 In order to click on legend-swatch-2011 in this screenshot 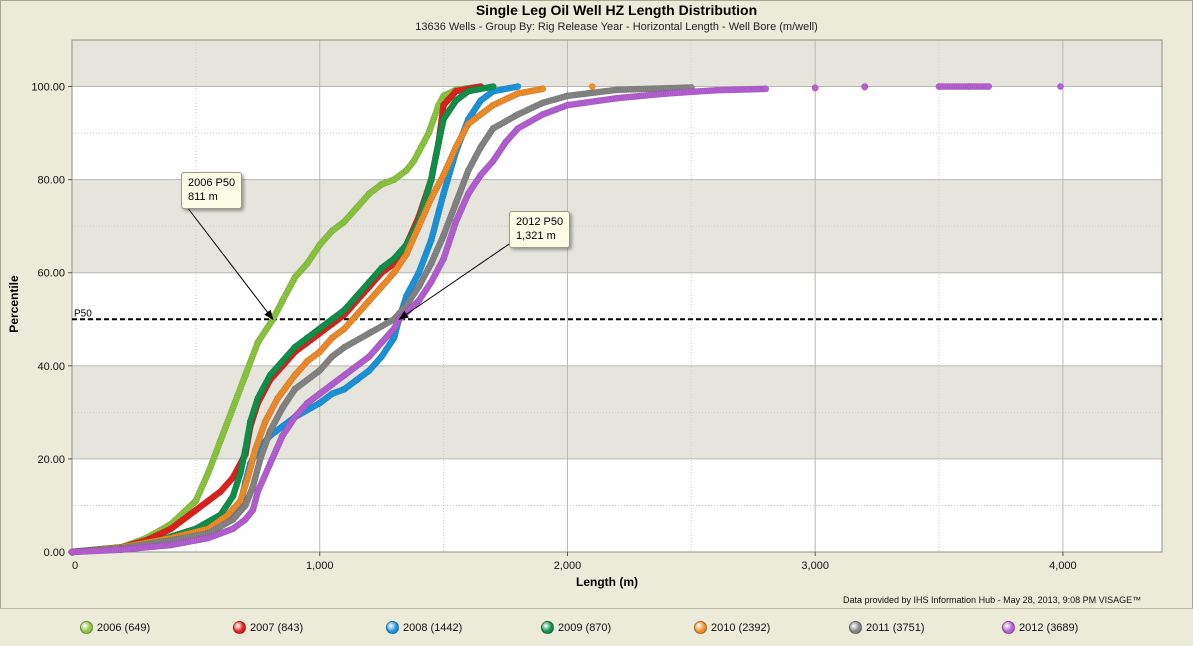, I will do `click(855, 627)`.